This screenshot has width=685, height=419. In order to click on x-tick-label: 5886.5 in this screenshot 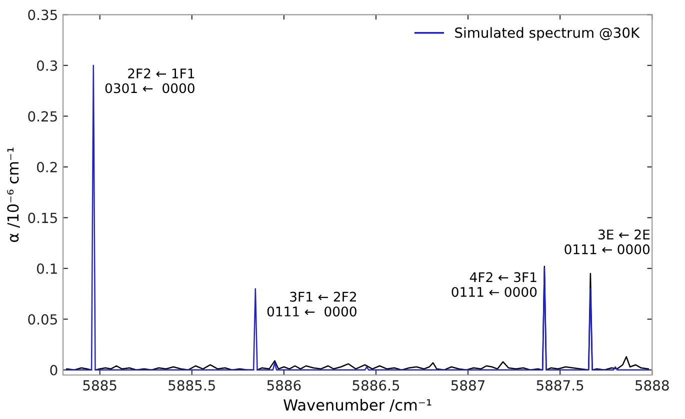, I will do `click(376, 385)`.